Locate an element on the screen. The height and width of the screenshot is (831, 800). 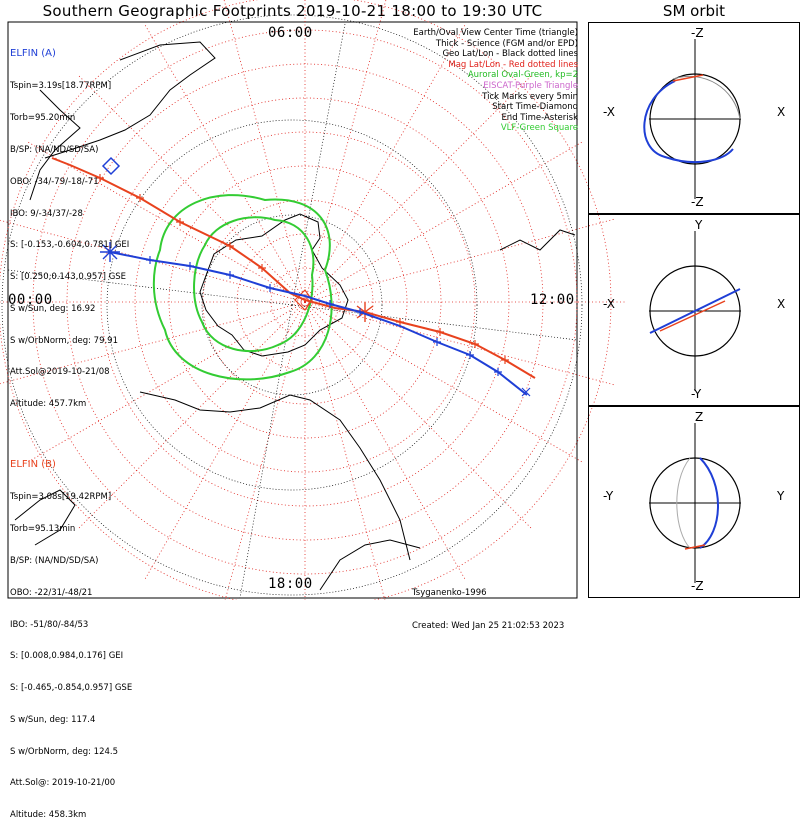
sm-orbit-panel-yz: Z -Z -Y Y is located at coordinates (694, 502).